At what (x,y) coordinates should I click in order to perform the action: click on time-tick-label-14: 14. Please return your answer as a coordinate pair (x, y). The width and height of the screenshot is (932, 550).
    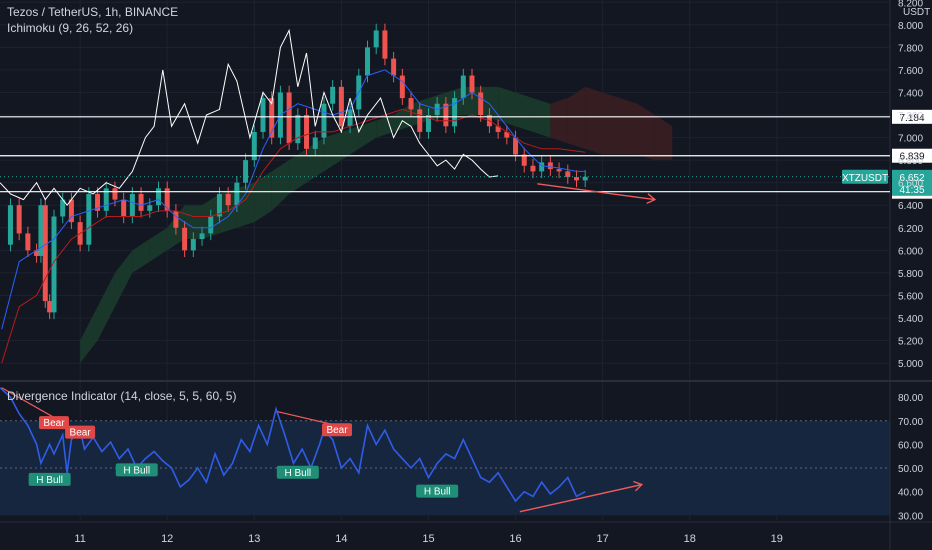
    Looking at the image, I should click on (341, 539).